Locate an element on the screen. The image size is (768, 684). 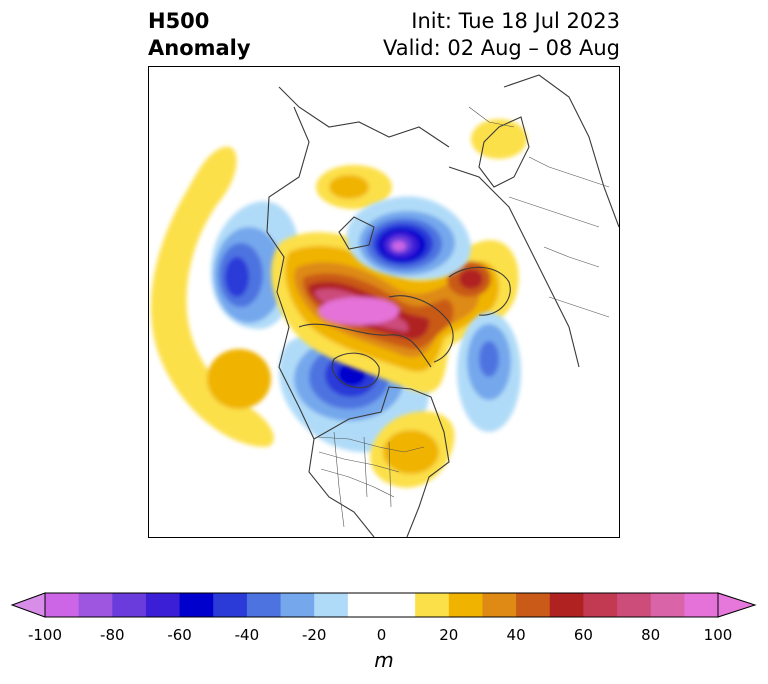
colorbar is located at coordinates (383, 605).